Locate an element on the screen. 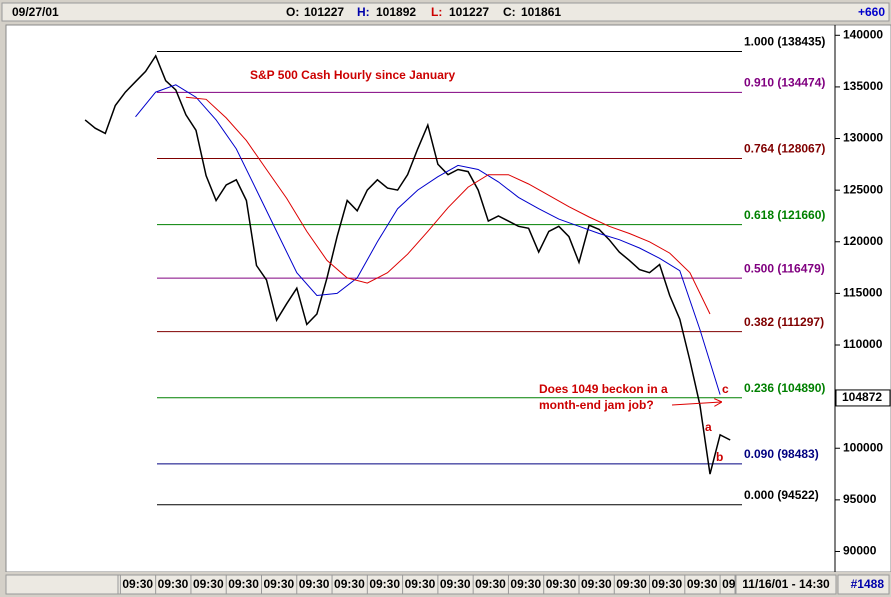 Image resolution: width=891 pixels, height=597 pixels. annotation-arrow is located at coordinates (696, 403).